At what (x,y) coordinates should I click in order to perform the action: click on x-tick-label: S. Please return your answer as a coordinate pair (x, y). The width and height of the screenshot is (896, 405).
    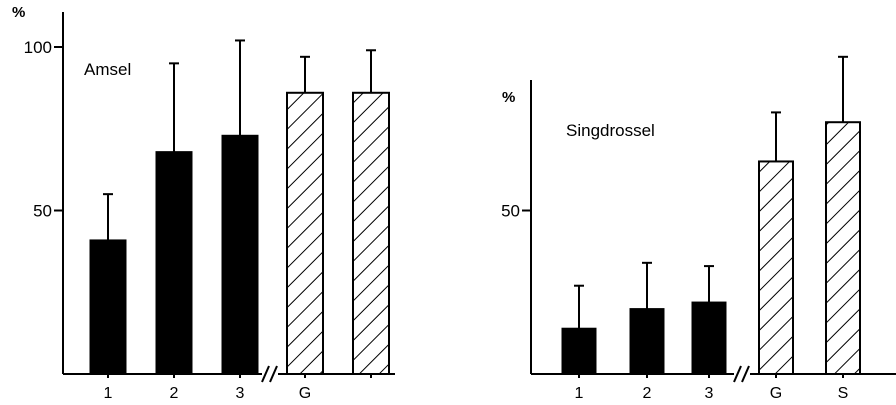
    Looking at the image, I should click on (843, 393).